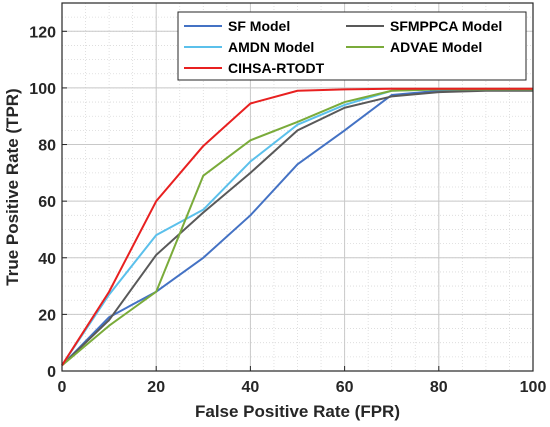 Image resolution: width=550 pixels, height=427 pixels. What do you see at coordinates (533, 387) in the screenshot?
I see `x-tick-label: 100` at bounding box center [533, 387].